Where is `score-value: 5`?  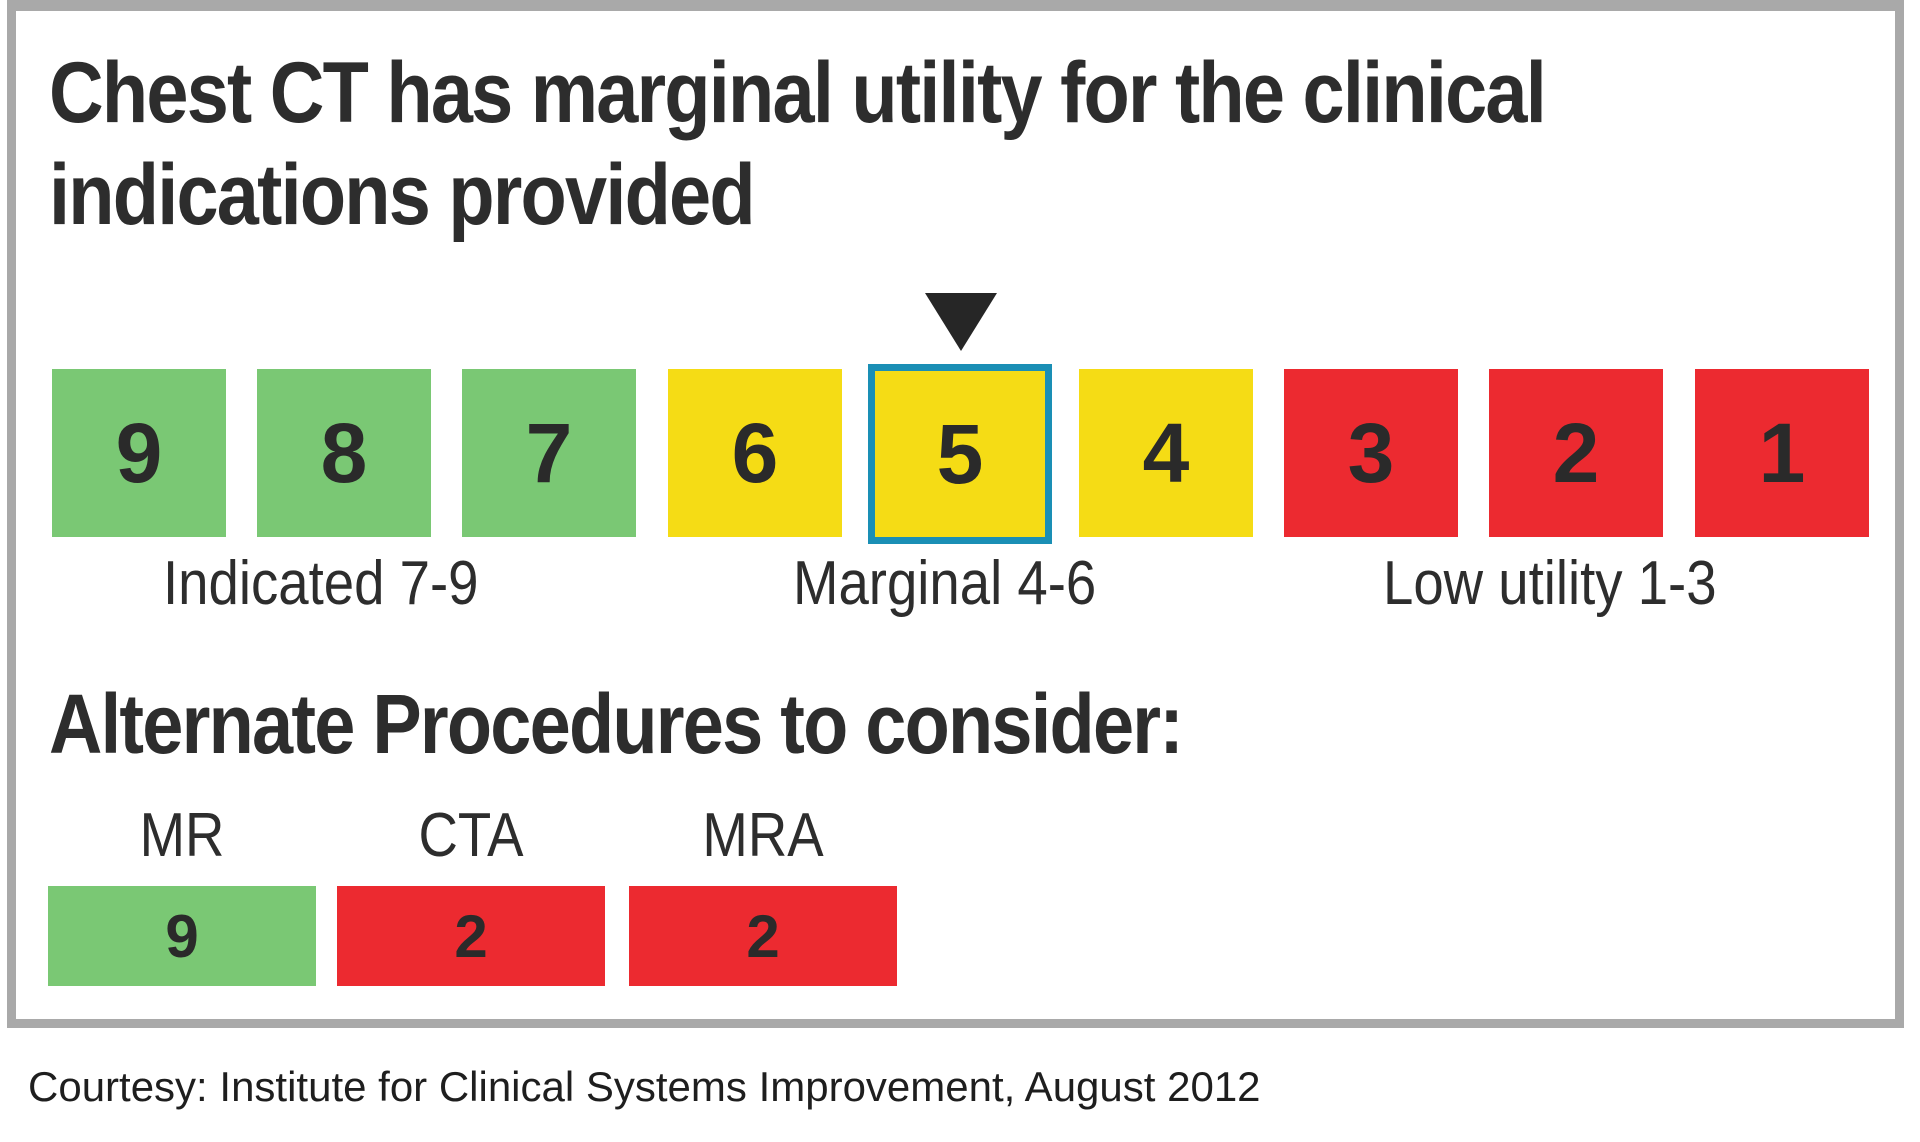
score-value: 5 is located at coordinates (960, 453).